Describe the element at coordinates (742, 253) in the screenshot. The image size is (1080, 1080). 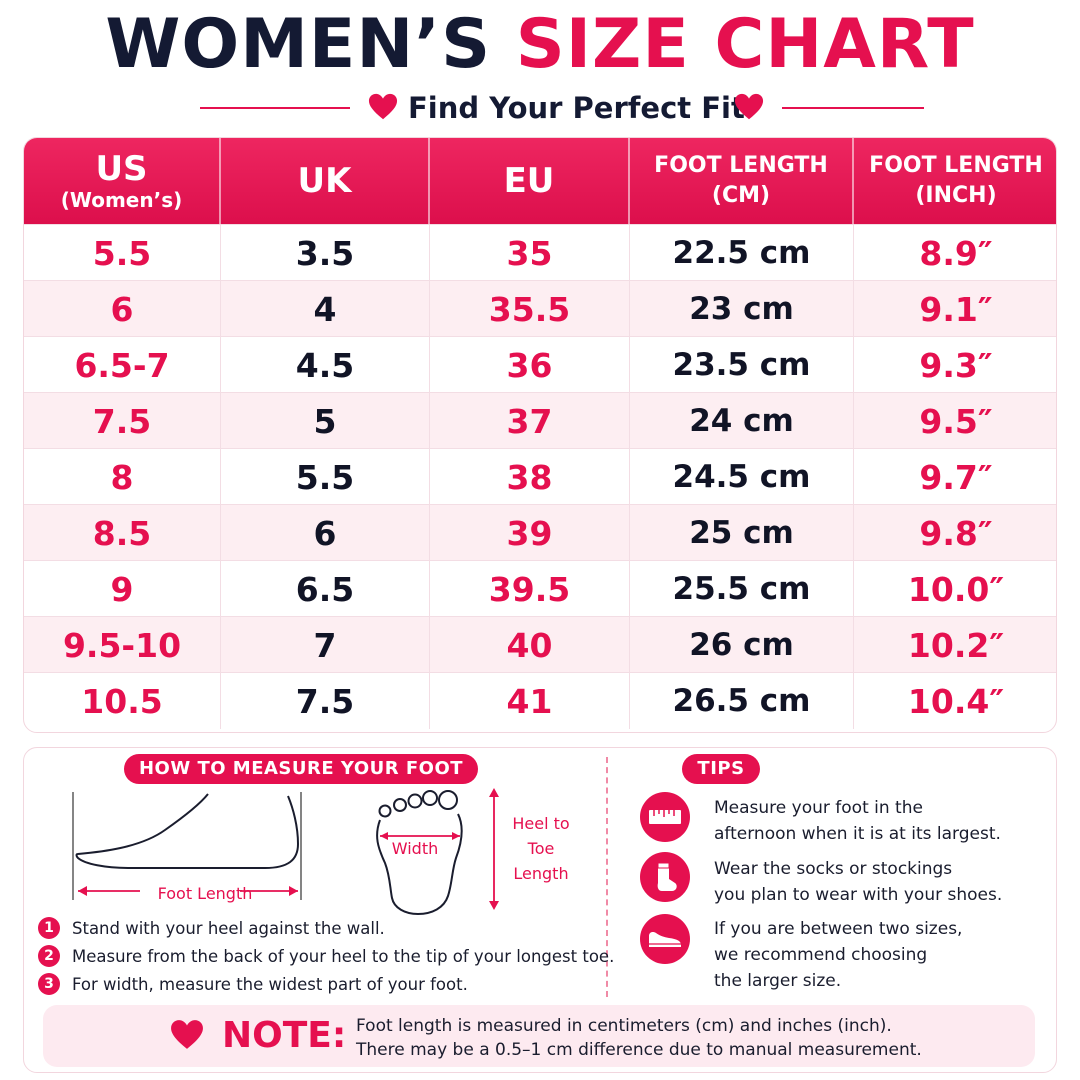
I see `cell-foot-cm: 22.5 cm` at that location.